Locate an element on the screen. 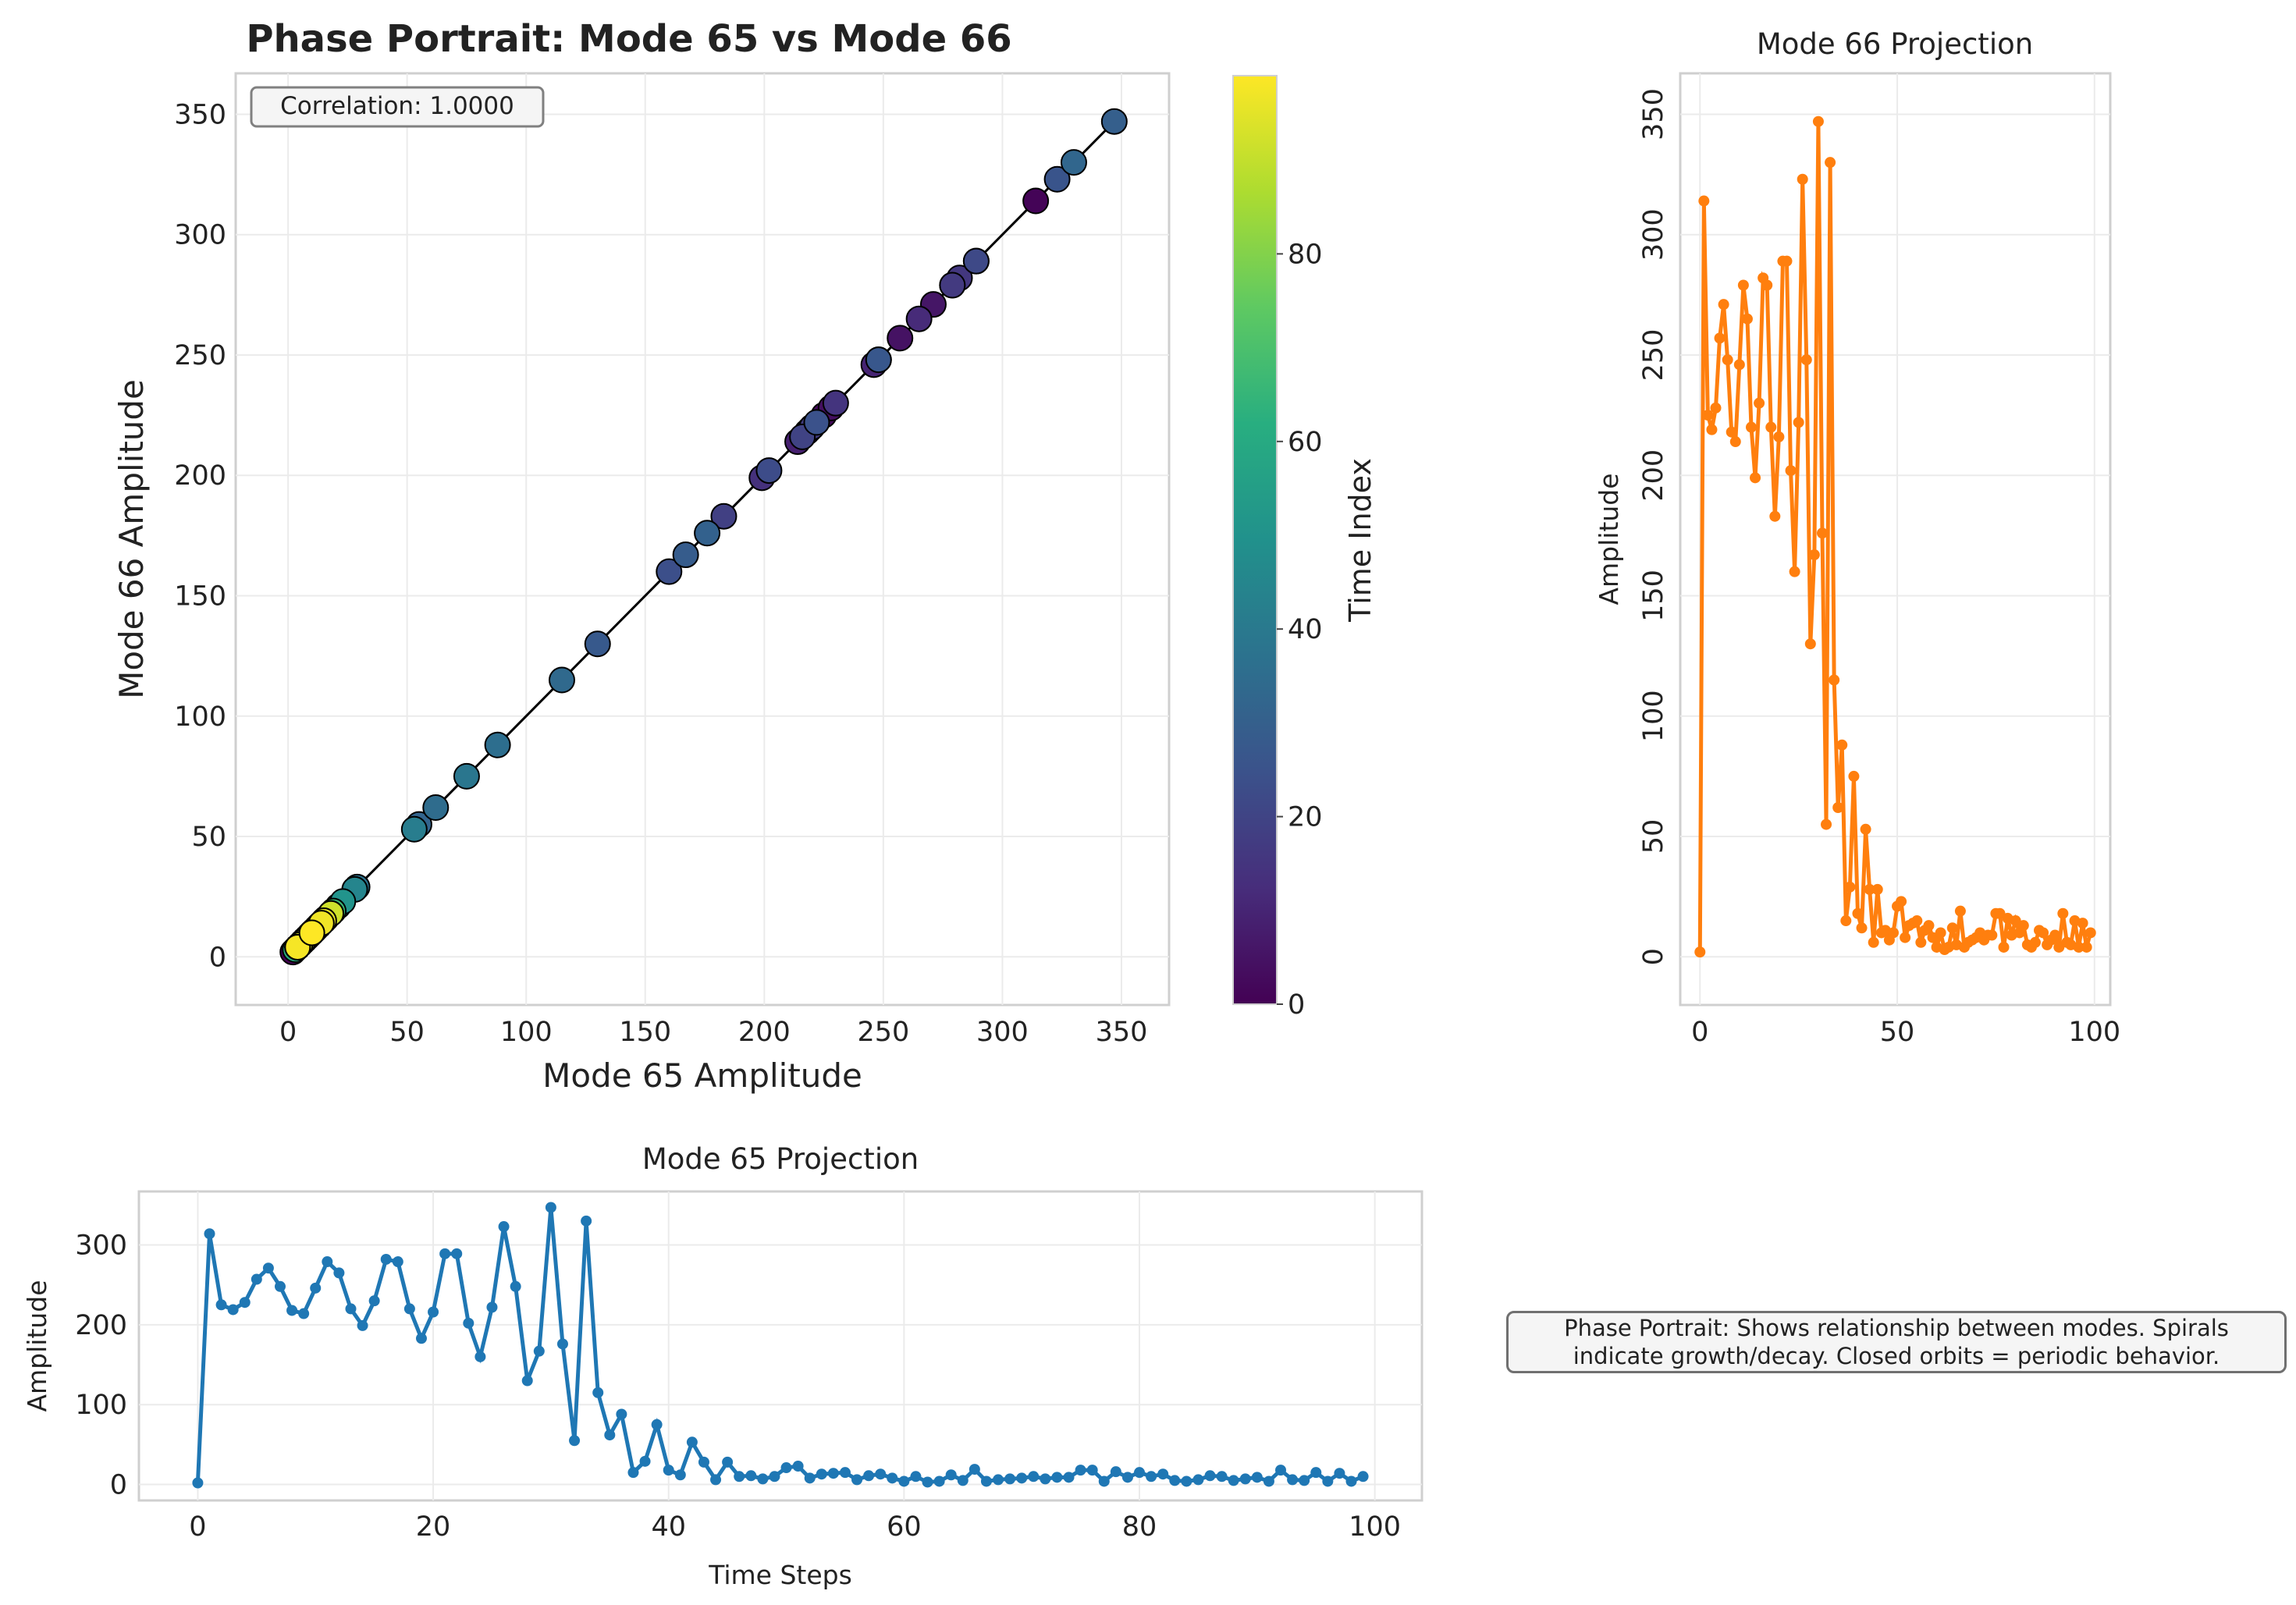 The image size is (2296, 1605). mode66-xtick-label: 100 is located at coordinates (2094, 1032).